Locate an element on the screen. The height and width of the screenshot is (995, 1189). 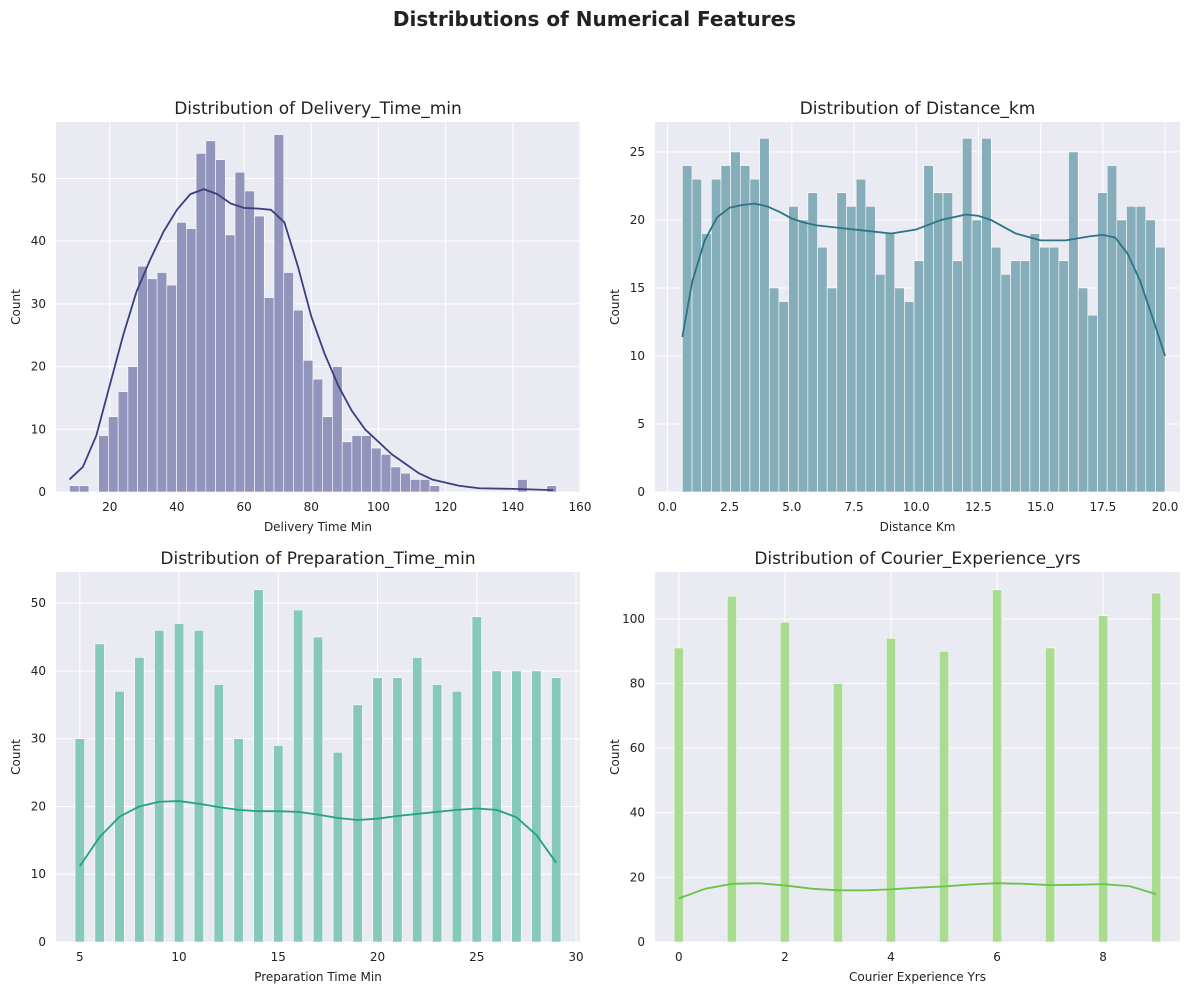
x-tick-label: 140 is located at coordinates (512, 507).